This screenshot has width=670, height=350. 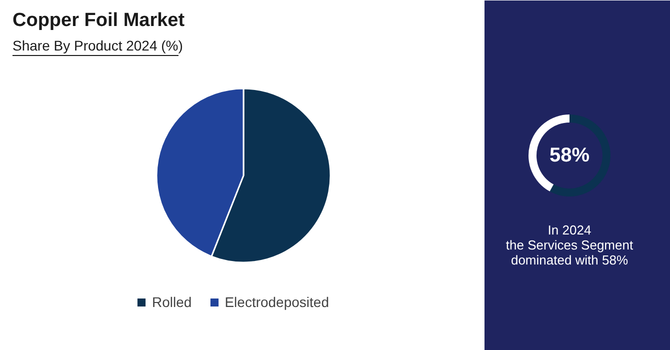 What do you see at coordinates (97, 46) in the screenshot?
I see `chart-subtitle: Share By Product 2024 (%)` at bounding box center [97, 46].